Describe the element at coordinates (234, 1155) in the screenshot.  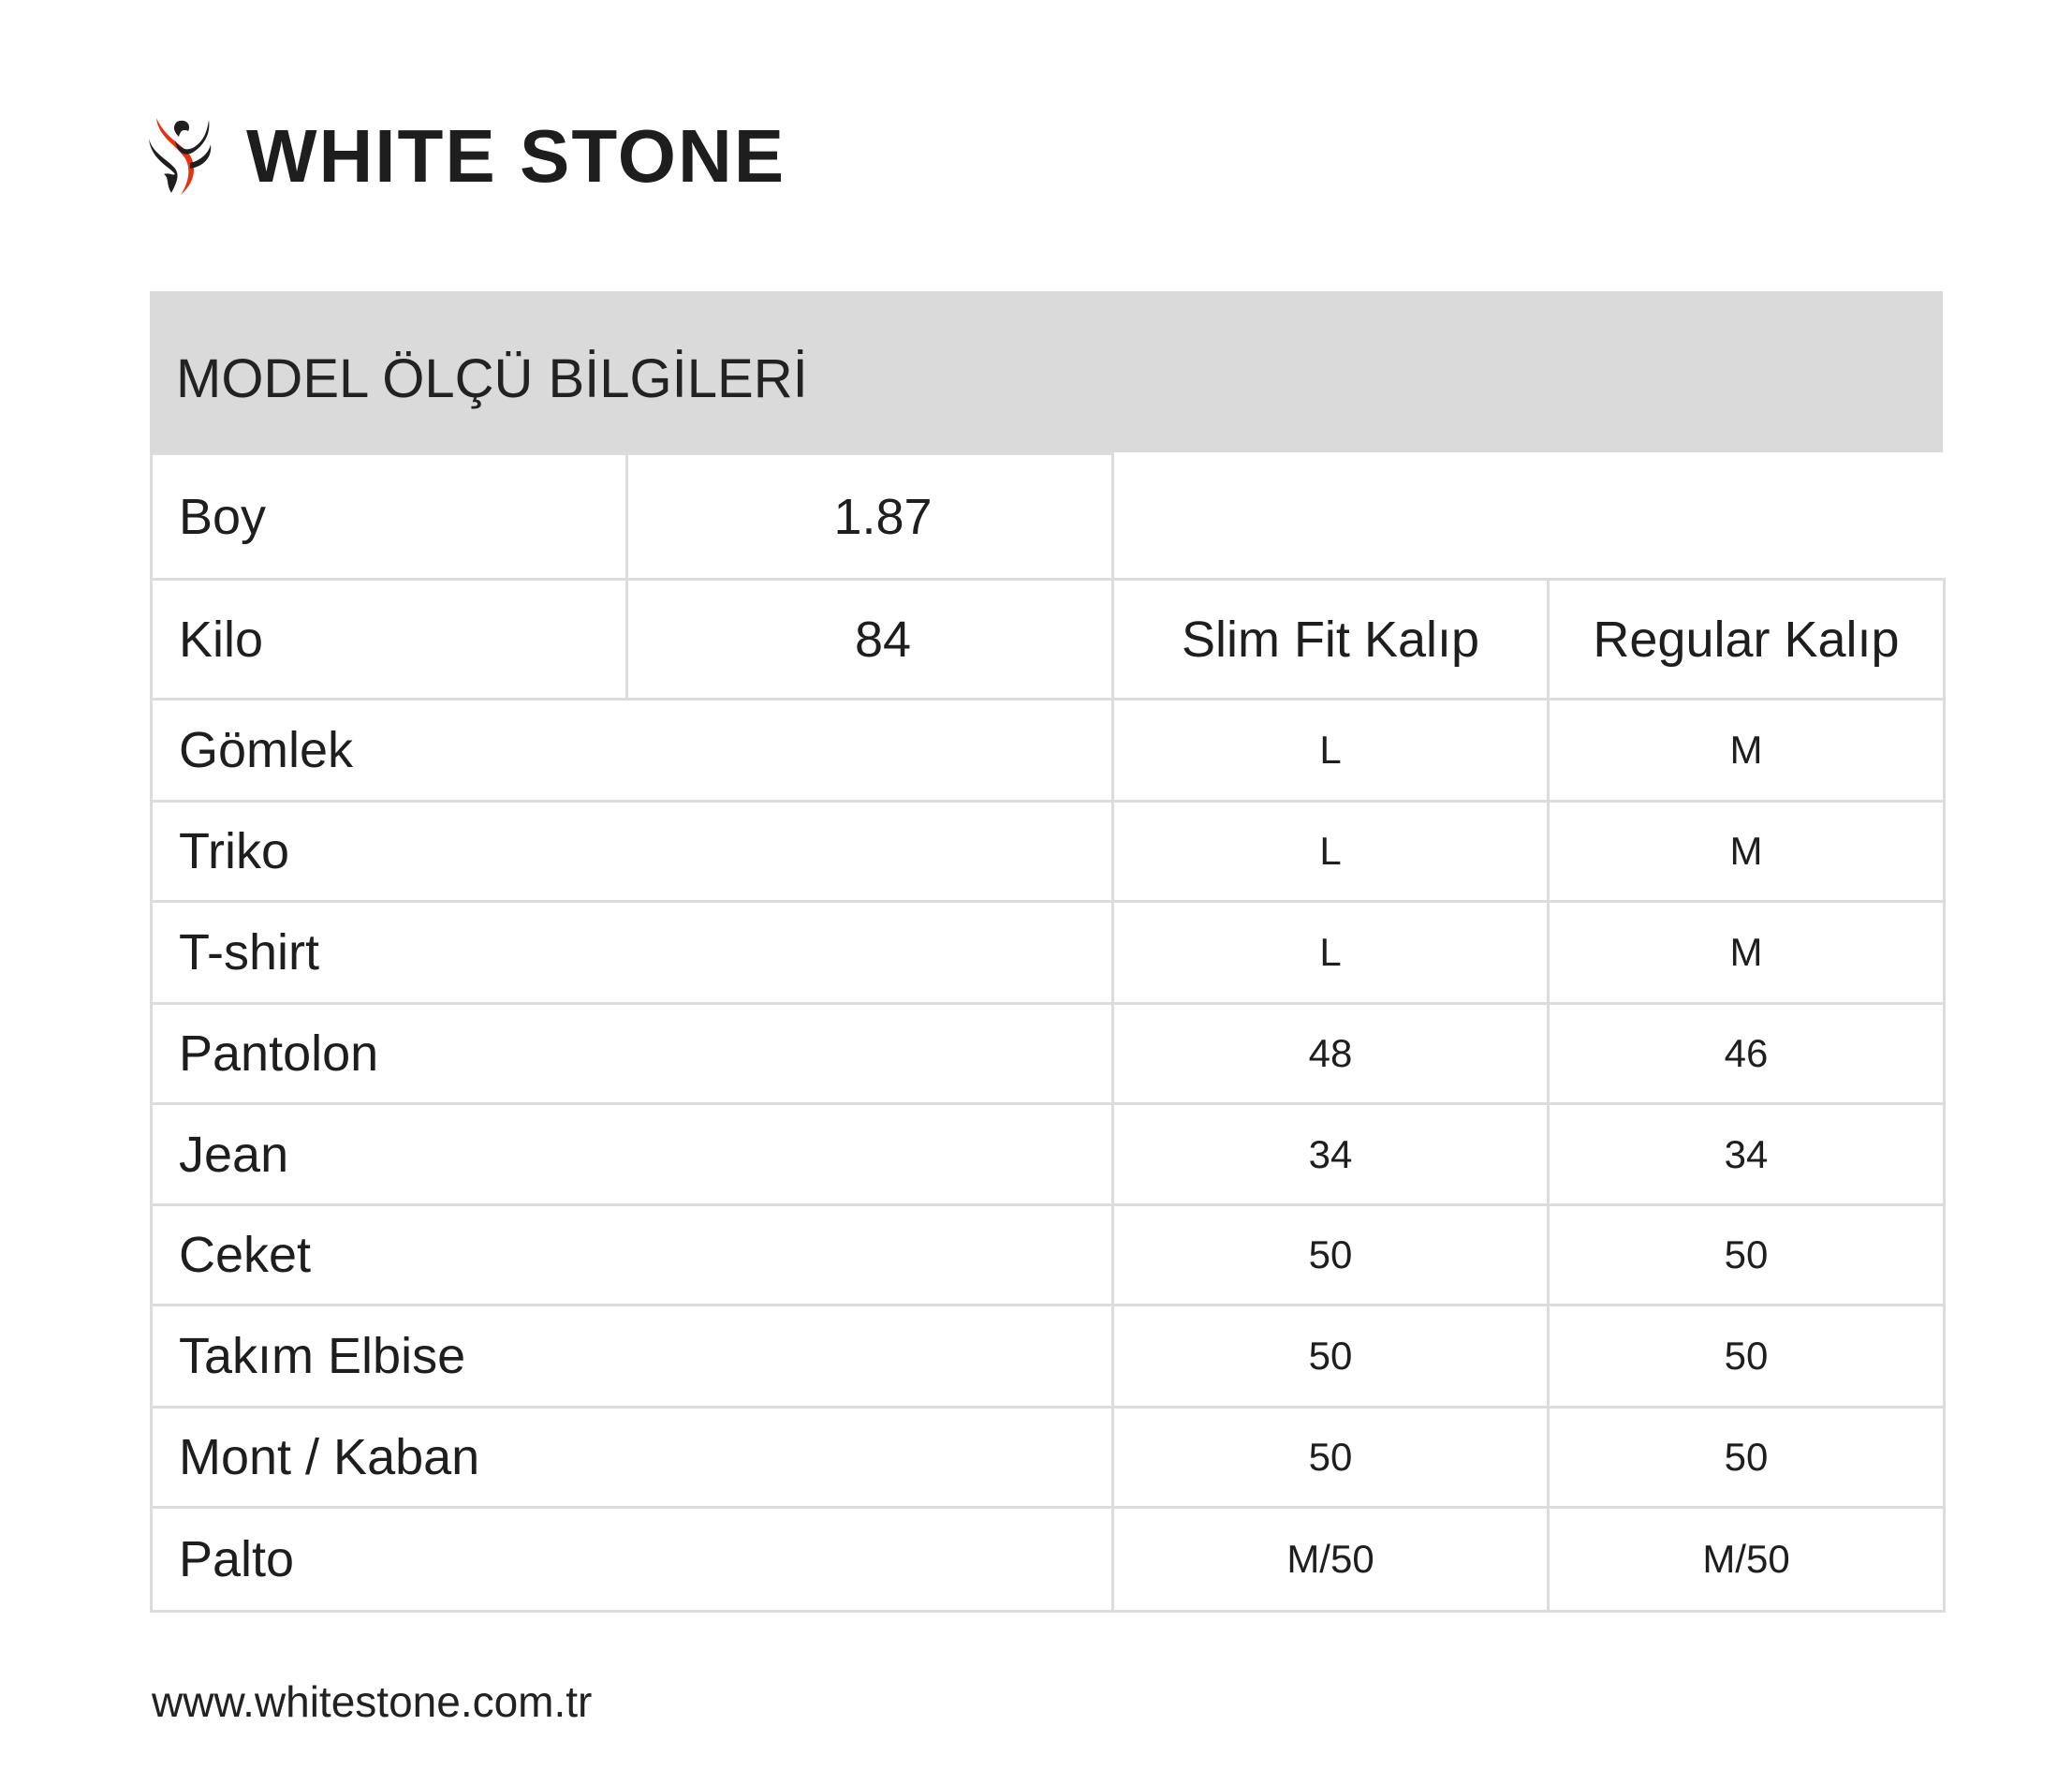
I see `row-label-text: Jean` at that location.